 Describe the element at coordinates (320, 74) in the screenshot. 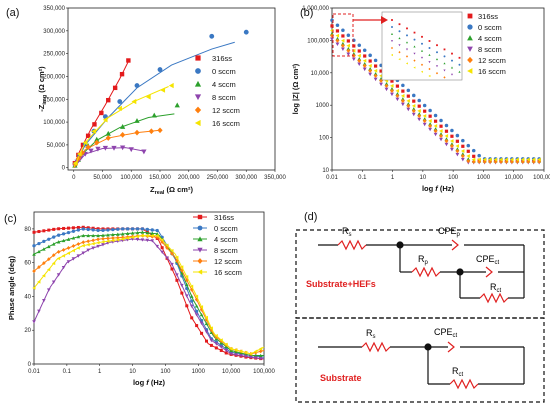

I see `y-tick-label: 10,000` at that location.